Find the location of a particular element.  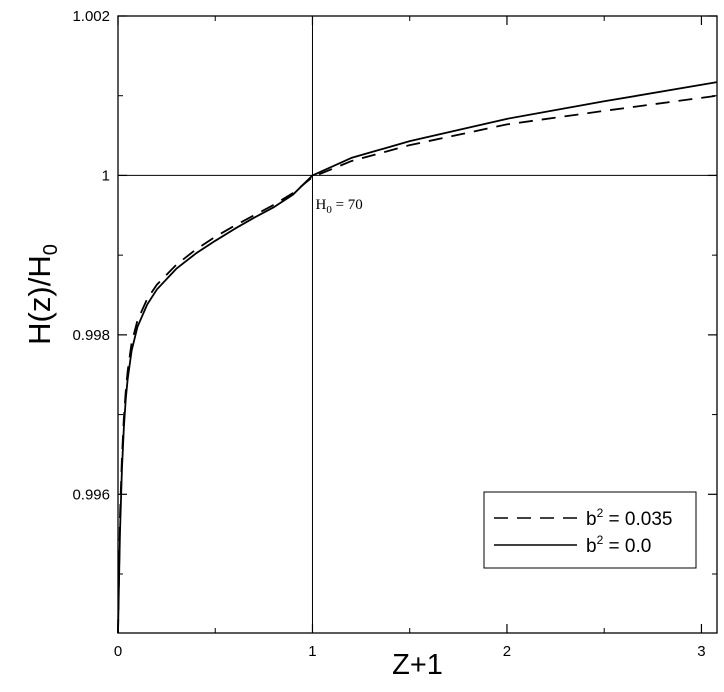

y-axis-title-main: H(z)/H is located at coordinates (39, 300).